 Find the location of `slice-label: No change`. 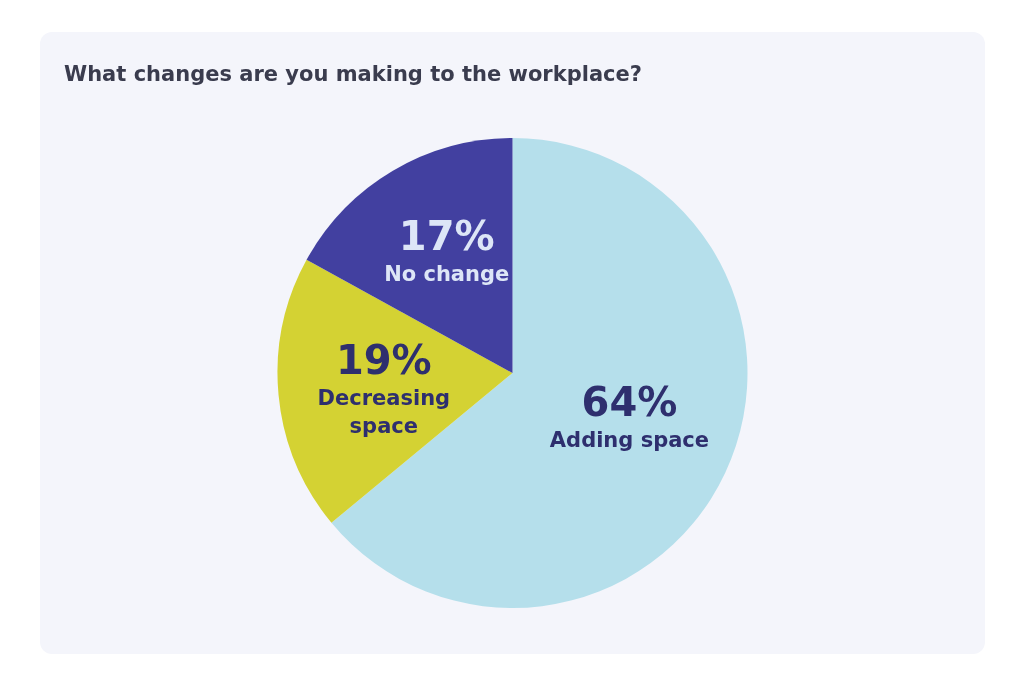

slice-label: No change is located at coordinates (447, 274).